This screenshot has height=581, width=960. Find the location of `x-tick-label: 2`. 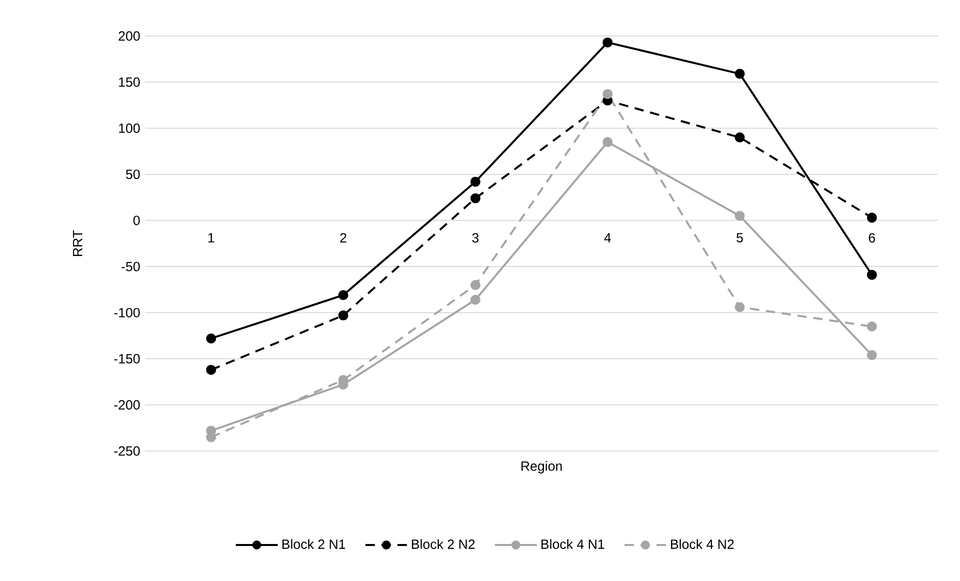

x-tick-label: 2 is located at coordinates (343, 237).